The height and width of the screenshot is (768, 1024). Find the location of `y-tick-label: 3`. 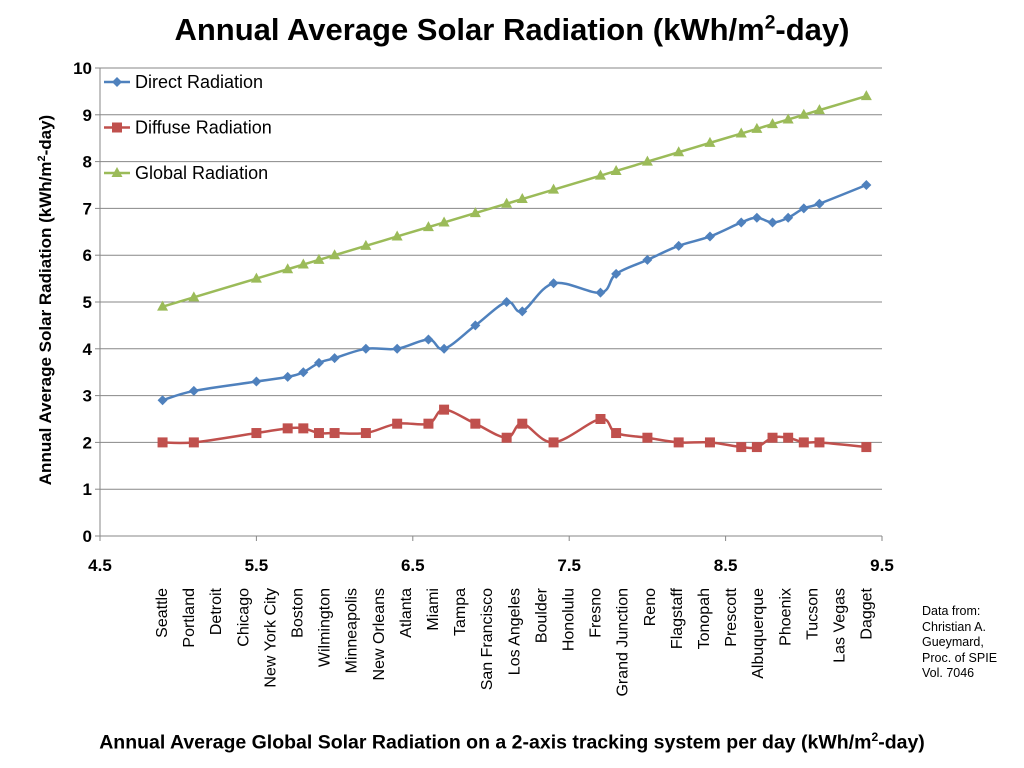

y-tick-label: 3 is located at coordinates (87, 396).